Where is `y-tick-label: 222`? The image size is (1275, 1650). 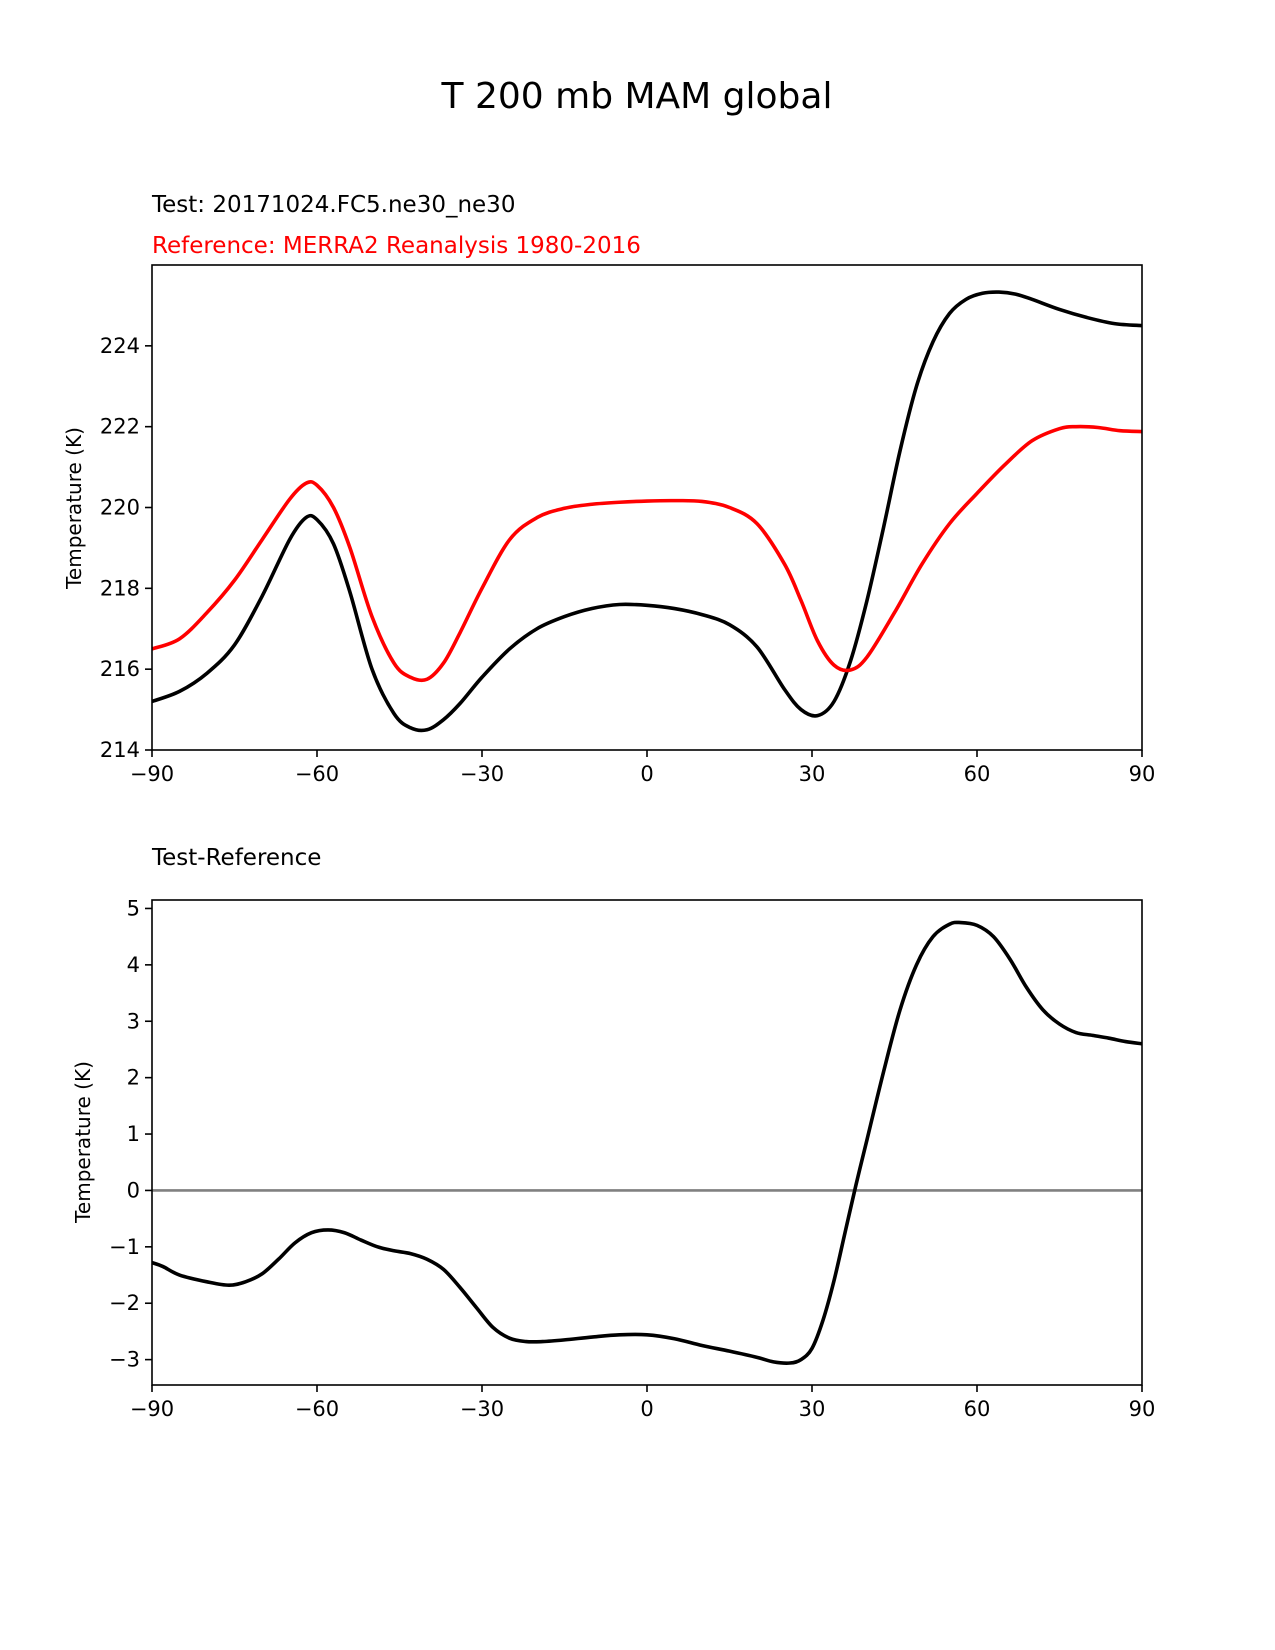
y-tick-label: 222 is located at coordinates (120, 427).